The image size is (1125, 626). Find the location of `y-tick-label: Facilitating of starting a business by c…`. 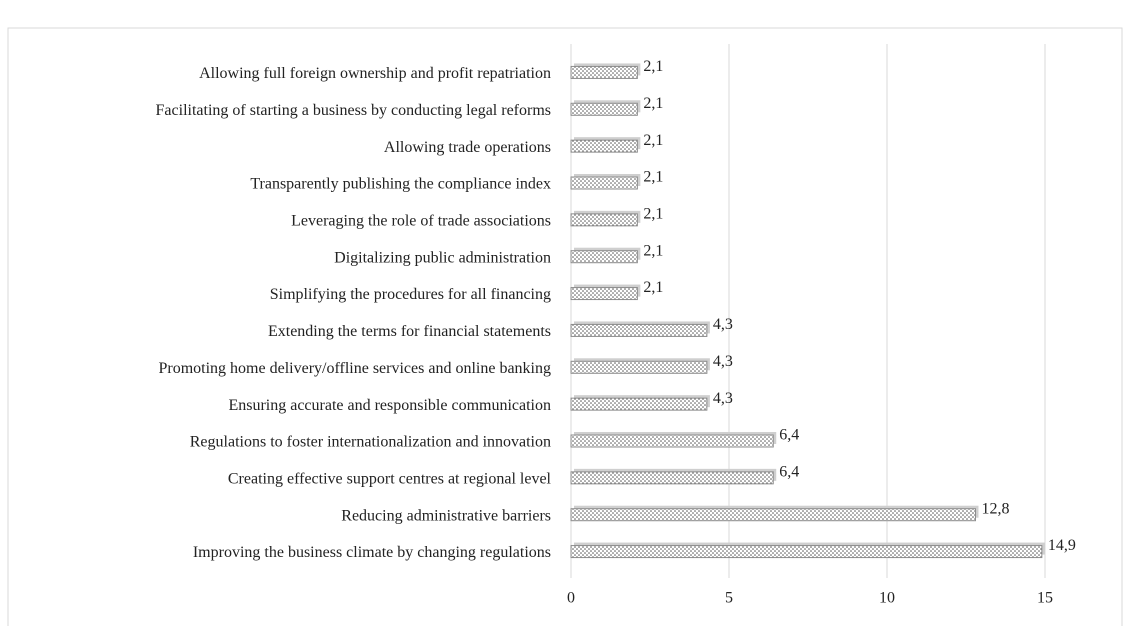

y-tick-label: Facilitating of starting a business by c… is located at coordinates (353, 110).